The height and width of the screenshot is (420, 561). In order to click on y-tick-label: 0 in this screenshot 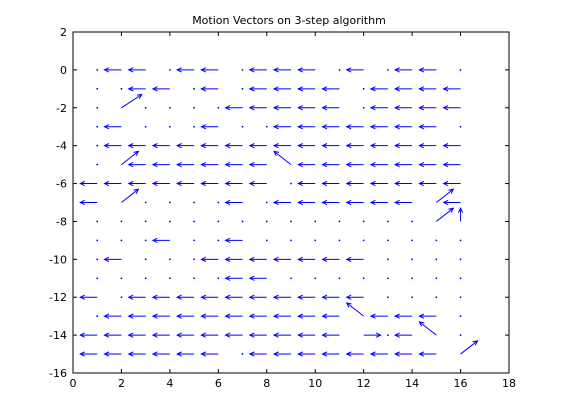, I will do `click(63, 70)`.